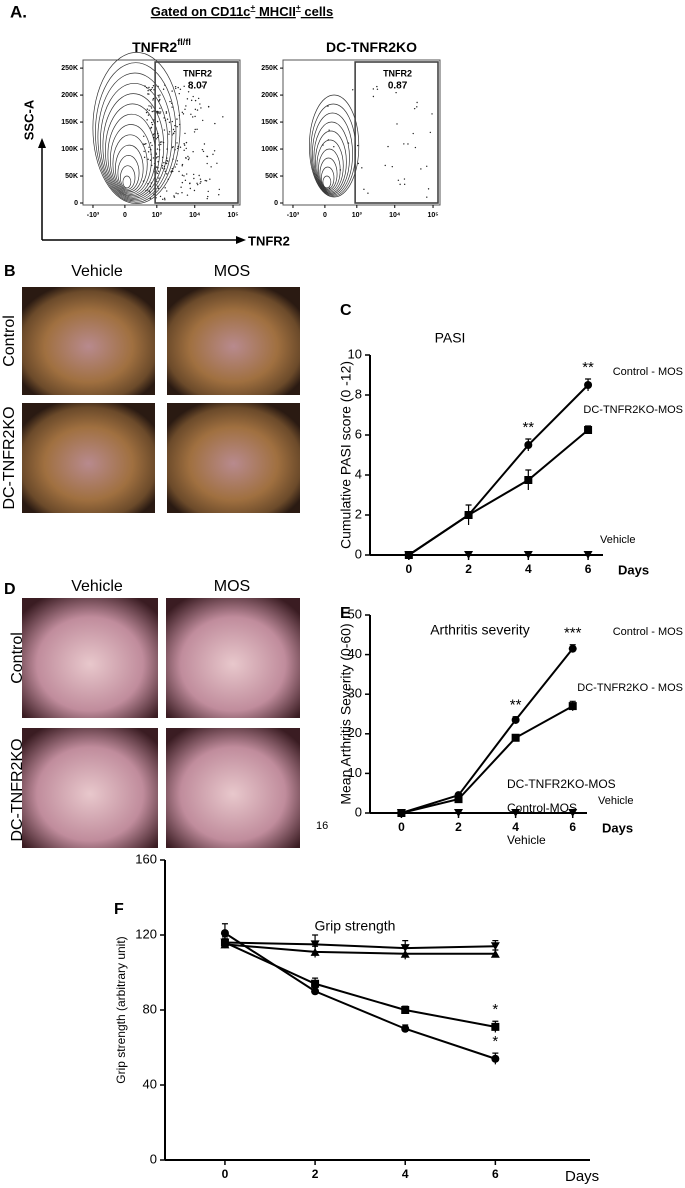 Image resolution: width=685 pixels, height=1188 pixels. I want to click on y-tick-label: 50K, so click(271, 176).